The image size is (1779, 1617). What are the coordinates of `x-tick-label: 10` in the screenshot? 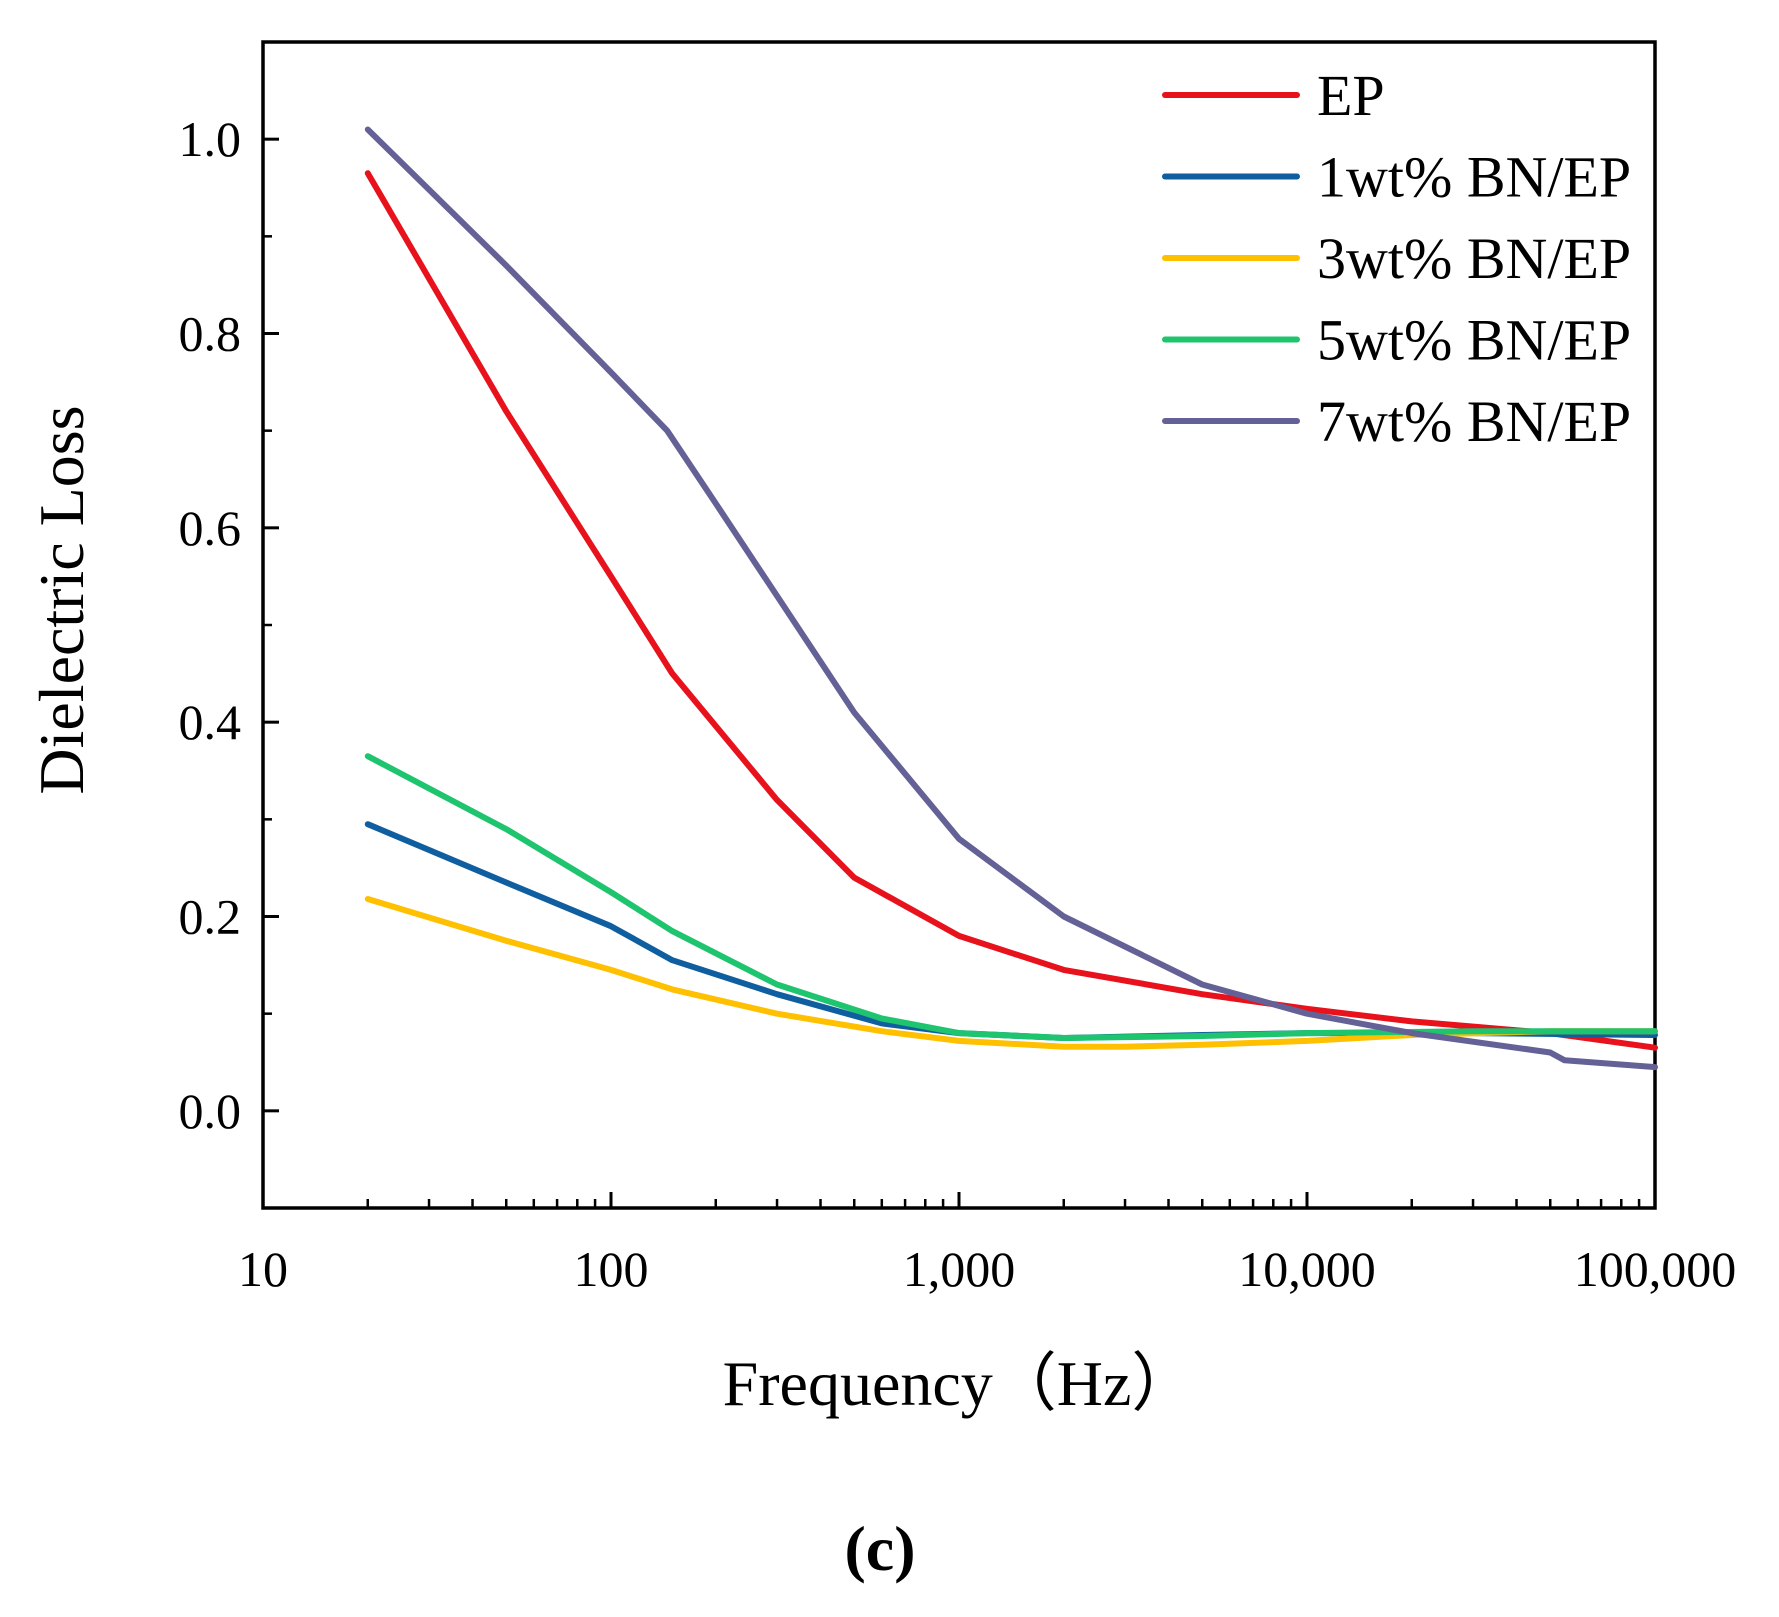 It's located at (263, 1269).